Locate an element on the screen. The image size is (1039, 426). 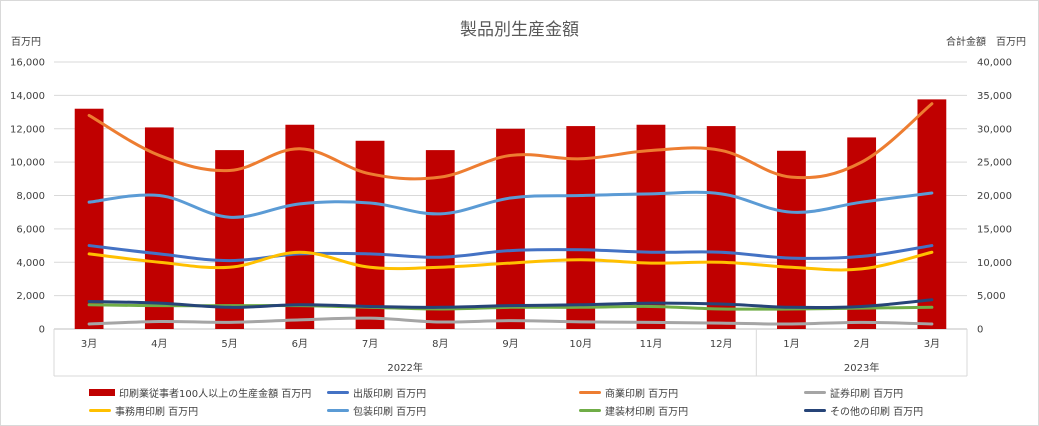
x-tick-label: 1月 is located at coordinates (791, 344).